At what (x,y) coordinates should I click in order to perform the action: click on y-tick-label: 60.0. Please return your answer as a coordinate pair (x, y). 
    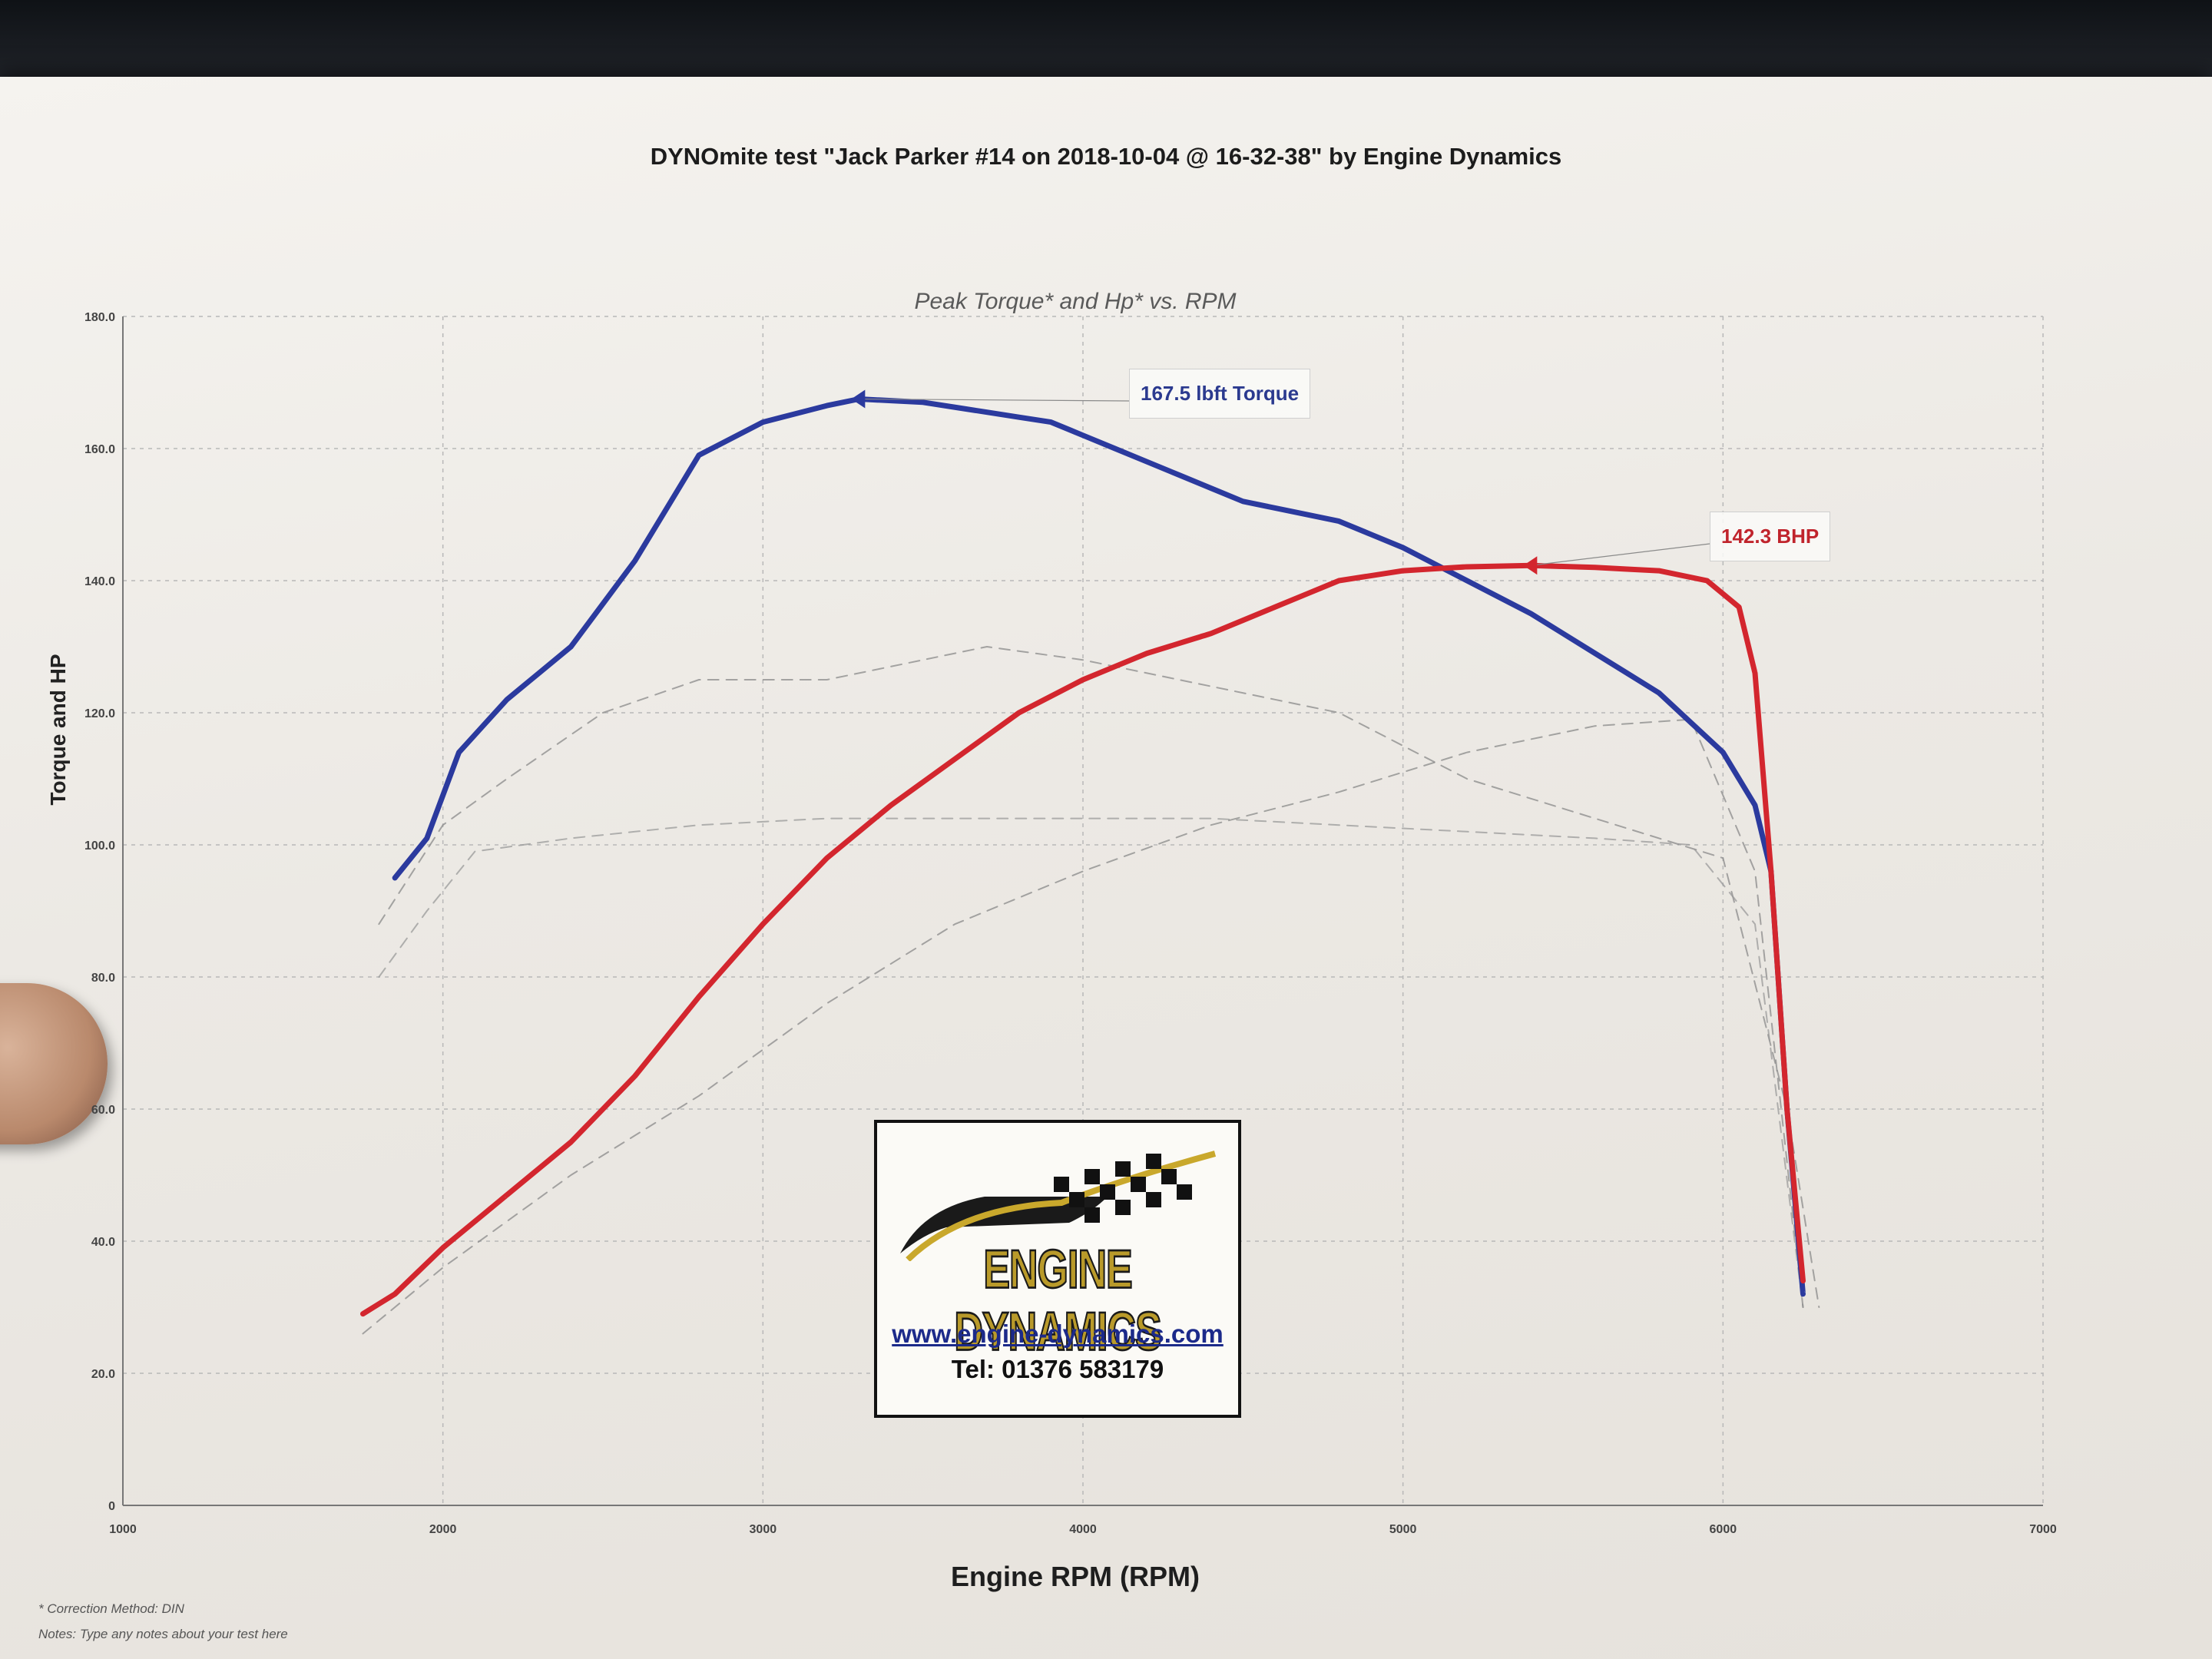
    Looking at the image, I should click on (103, 1110).